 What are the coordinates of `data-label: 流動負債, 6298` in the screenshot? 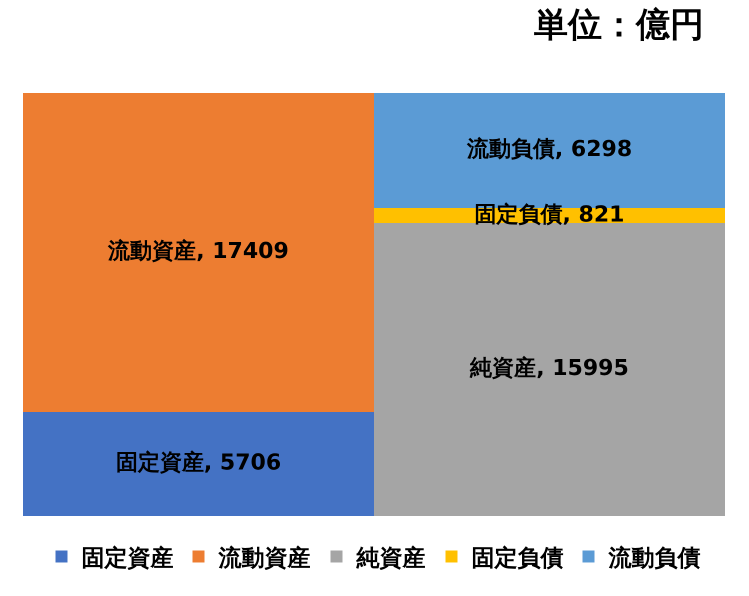 It's located at (549, 149).